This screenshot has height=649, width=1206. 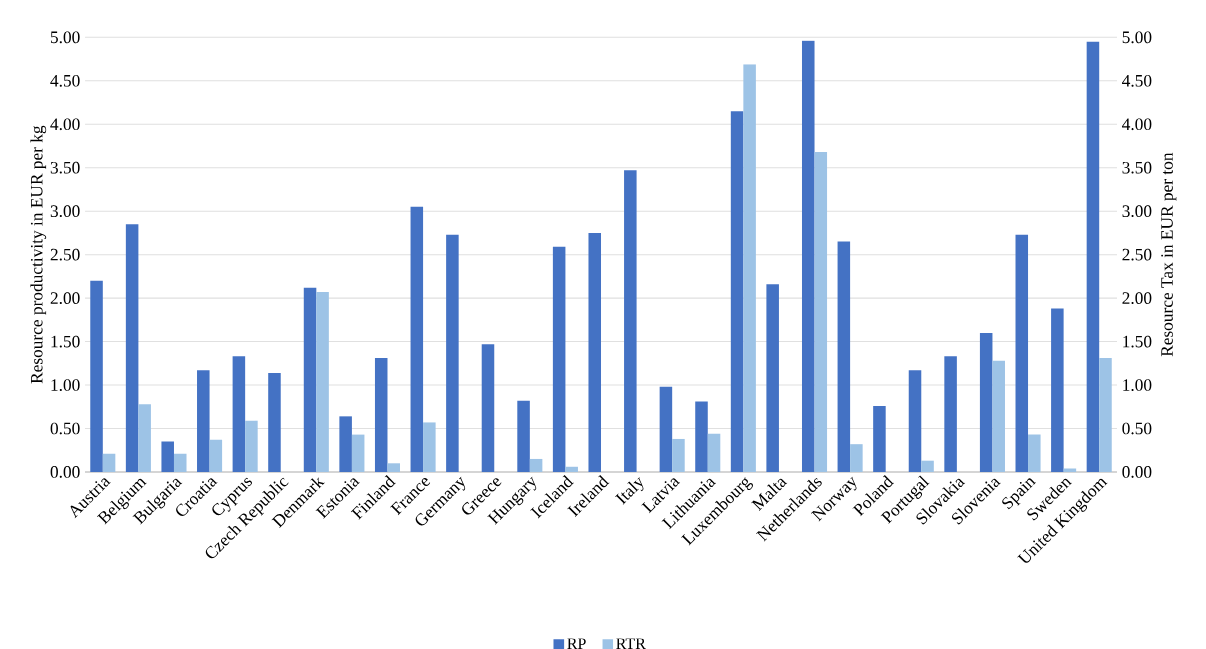 I want to click on y-tick-label: 4.00, so click(x=65, y=124).